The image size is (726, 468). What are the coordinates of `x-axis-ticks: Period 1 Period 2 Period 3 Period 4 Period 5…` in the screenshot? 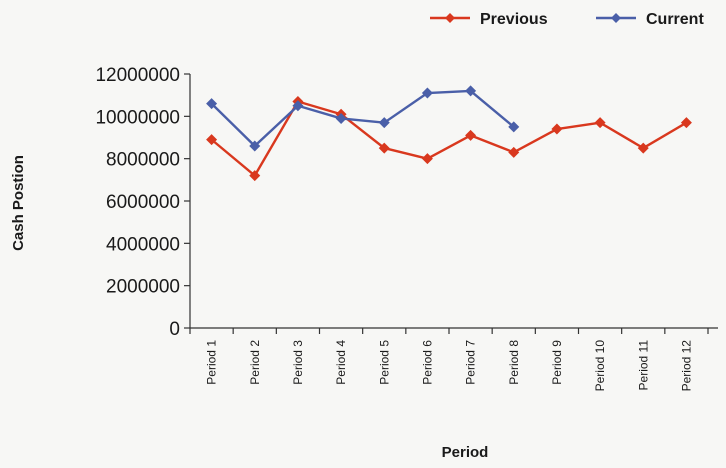 It's located at (449, 360).